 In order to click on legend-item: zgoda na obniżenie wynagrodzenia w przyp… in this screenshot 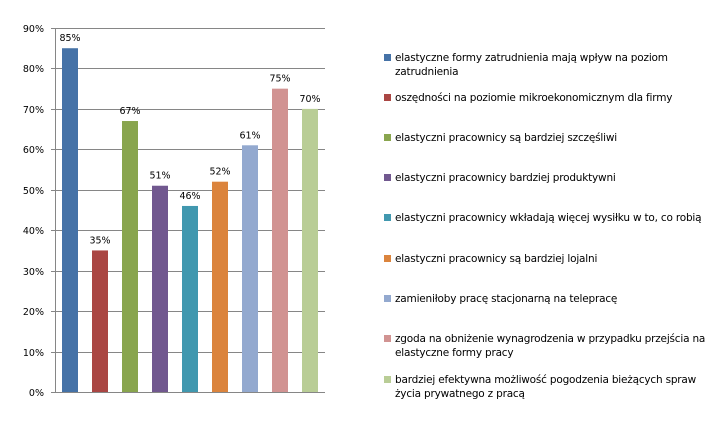, I will do `click(554, 346)`.